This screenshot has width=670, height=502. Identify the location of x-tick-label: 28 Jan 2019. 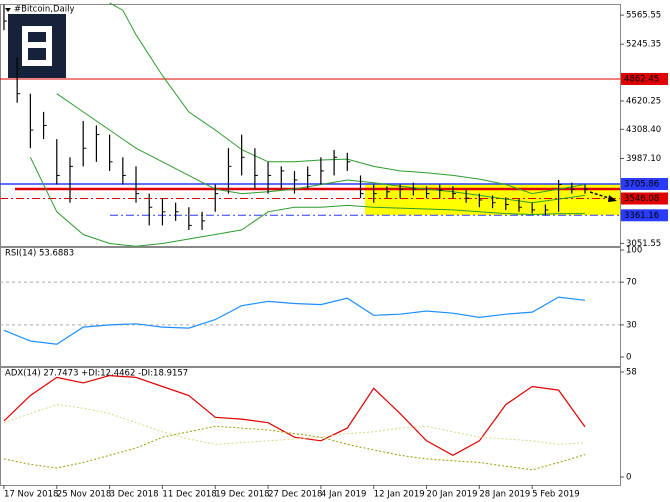
(504, 495).